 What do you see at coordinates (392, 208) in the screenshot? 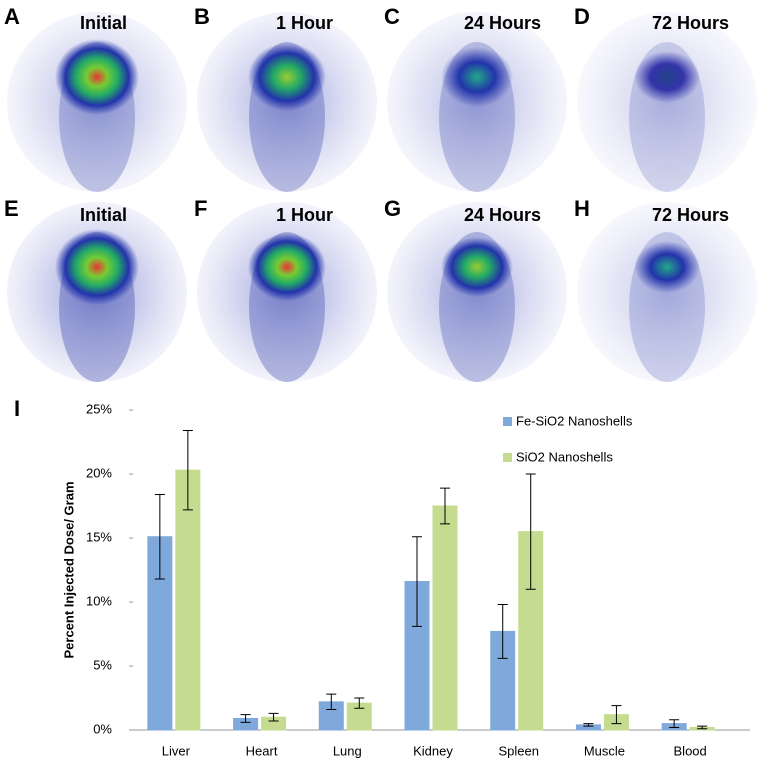
I see `panel-letter: G` at bounding box center [392, 208].